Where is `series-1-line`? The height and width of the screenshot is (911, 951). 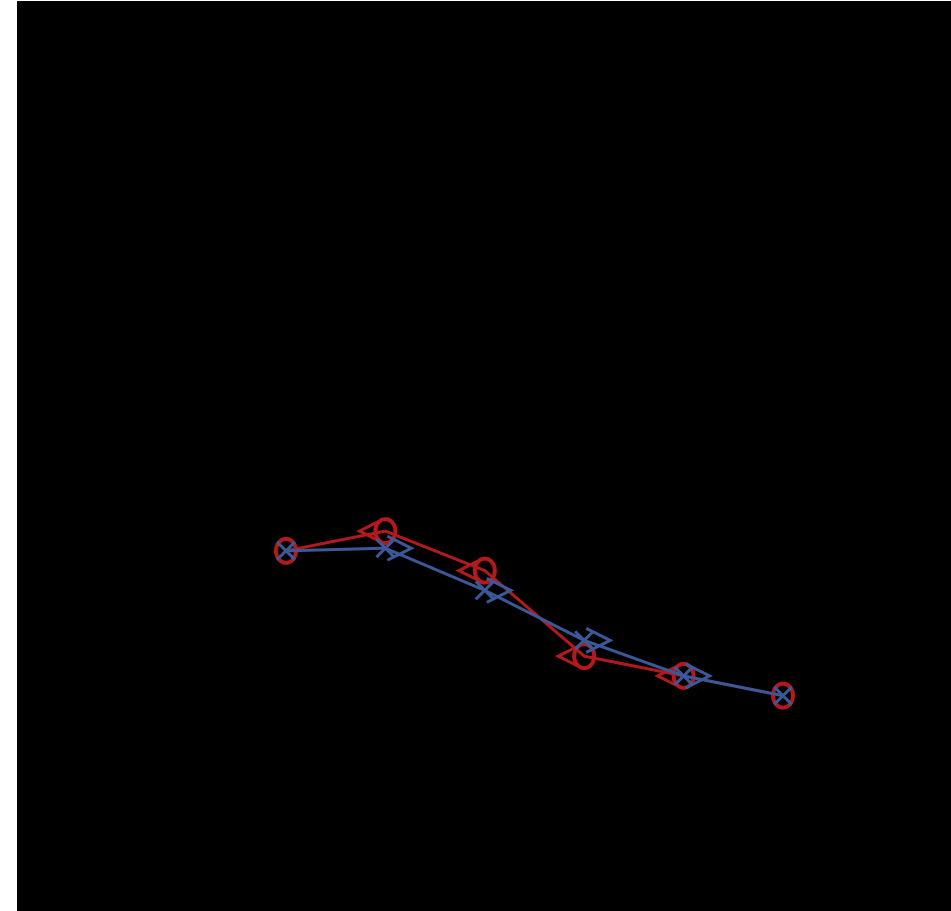
series-1-line is located at coordinates (534, 613).